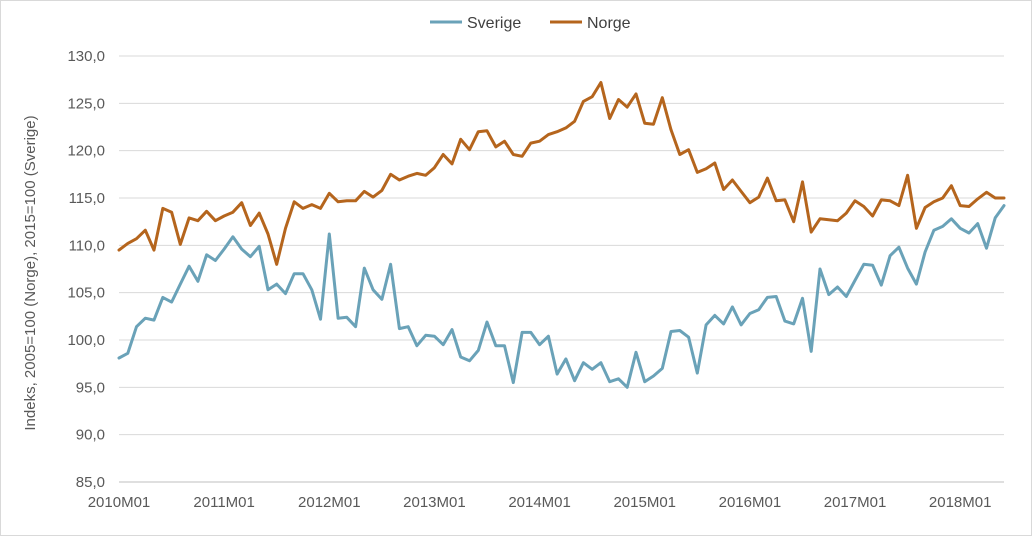 The image size is (1032, 540). I want to click on x-tick-label: 2015M01, so click(644, 502).